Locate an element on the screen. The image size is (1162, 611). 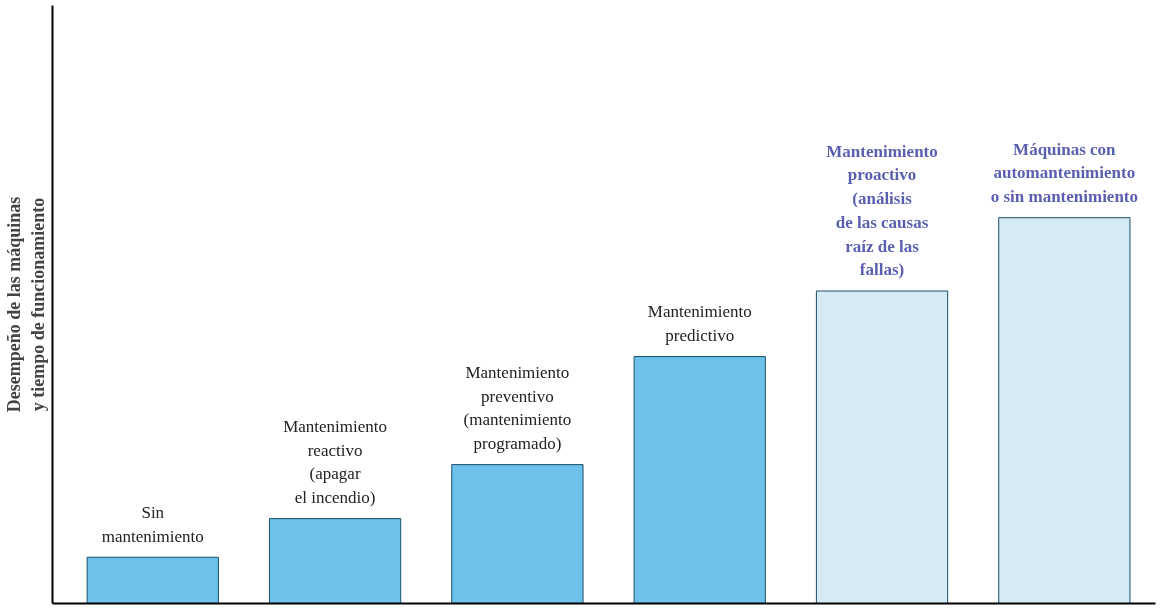
x-tick-label: Mantenimiento proactivo (análisis de las causas raíz de las fallas) is located at coordinates (882, 210).